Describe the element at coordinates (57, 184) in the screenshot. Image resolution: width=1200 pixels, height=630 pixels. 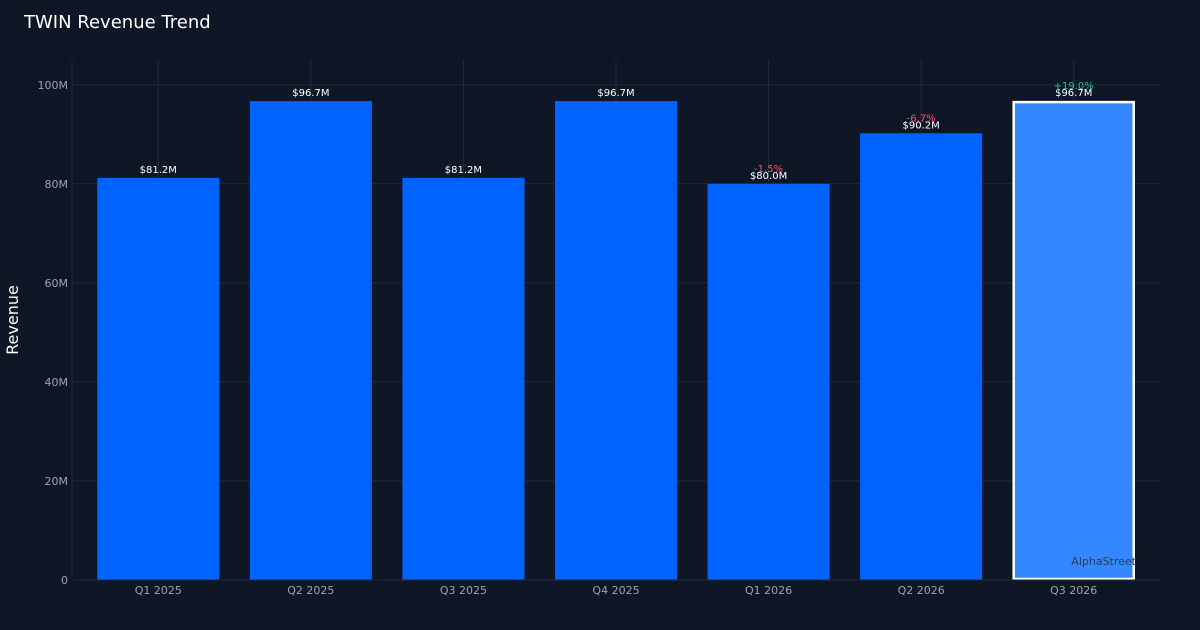
I see `y-tick-label: 80M` at that location.